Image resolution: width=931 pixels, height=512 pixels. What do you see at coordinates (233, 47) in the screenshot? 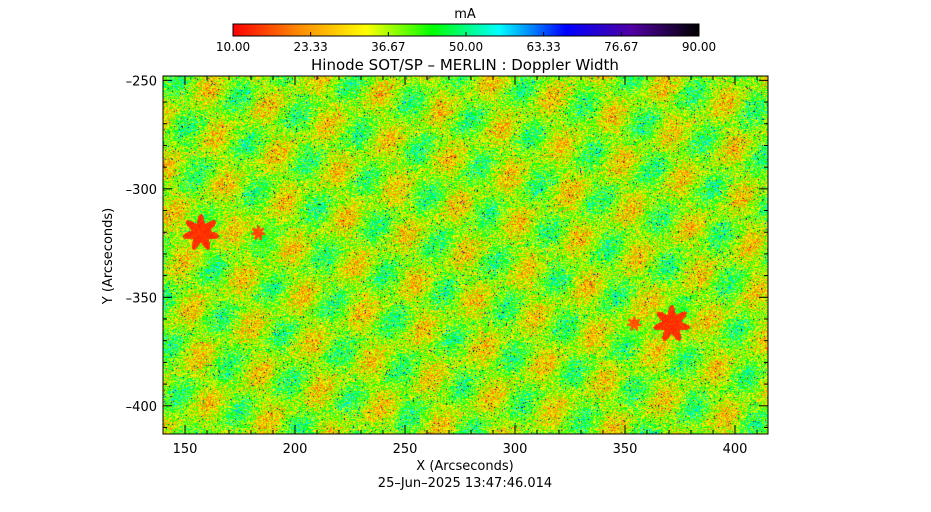
I see `colorbar-tick-label: 10.00` at bounding box center [233, 47].